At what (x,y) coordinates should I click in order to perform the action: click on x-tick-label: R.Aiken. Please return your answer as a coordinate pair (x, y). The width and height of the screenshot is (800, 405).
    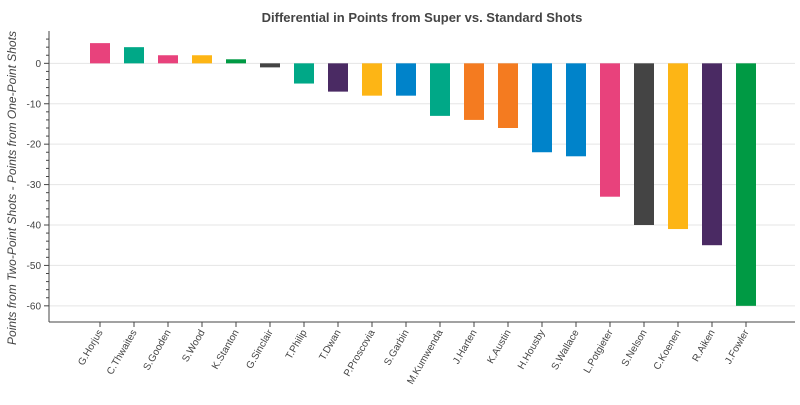
    Looking at the image, I should click on (704, 346).